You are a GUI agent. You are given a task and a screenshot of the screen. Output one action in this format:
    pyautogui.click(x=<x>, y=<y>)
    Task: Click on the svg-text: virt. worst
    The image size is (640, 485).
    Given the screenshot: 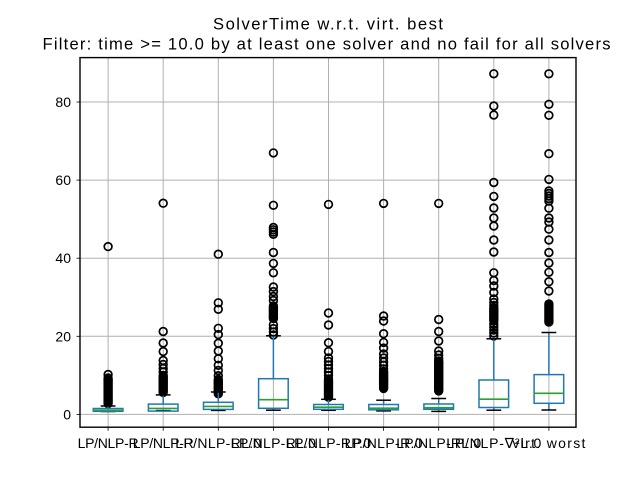 What is the action you would take?
    pyautogui.click(x=548, y=443)
    